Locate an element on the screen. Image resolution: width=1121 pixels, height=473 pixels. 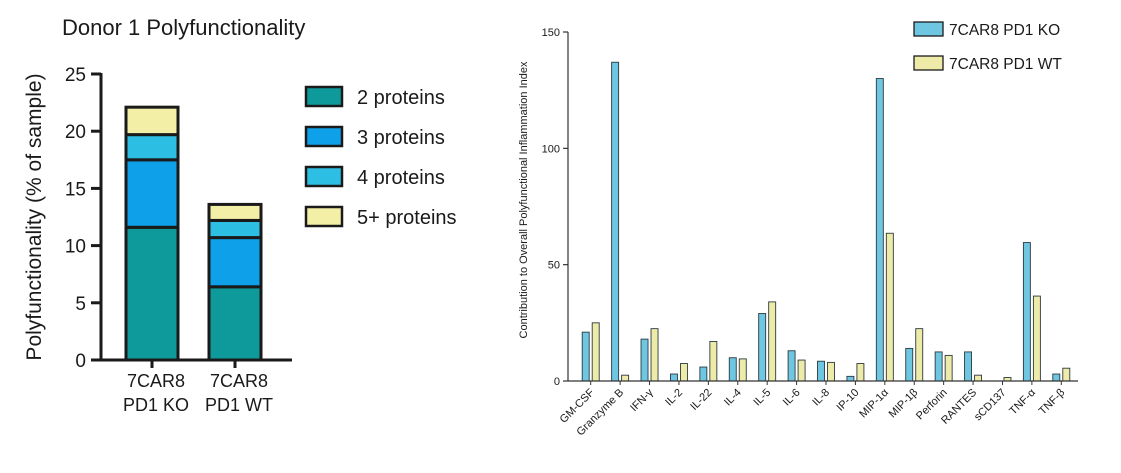
stacked-chart-y-tick-label: 25 is located at coordinates (75, 75).